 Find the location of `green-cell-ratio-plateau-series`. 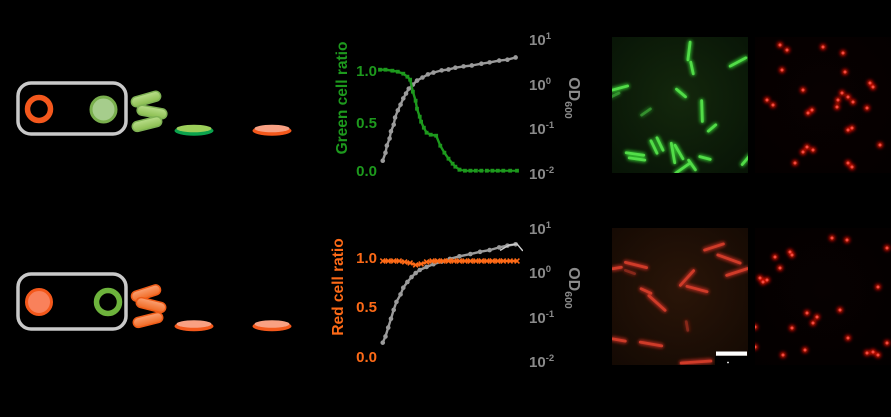

green-cell-ratio-plateau-series is located at coordinates (488, 170).